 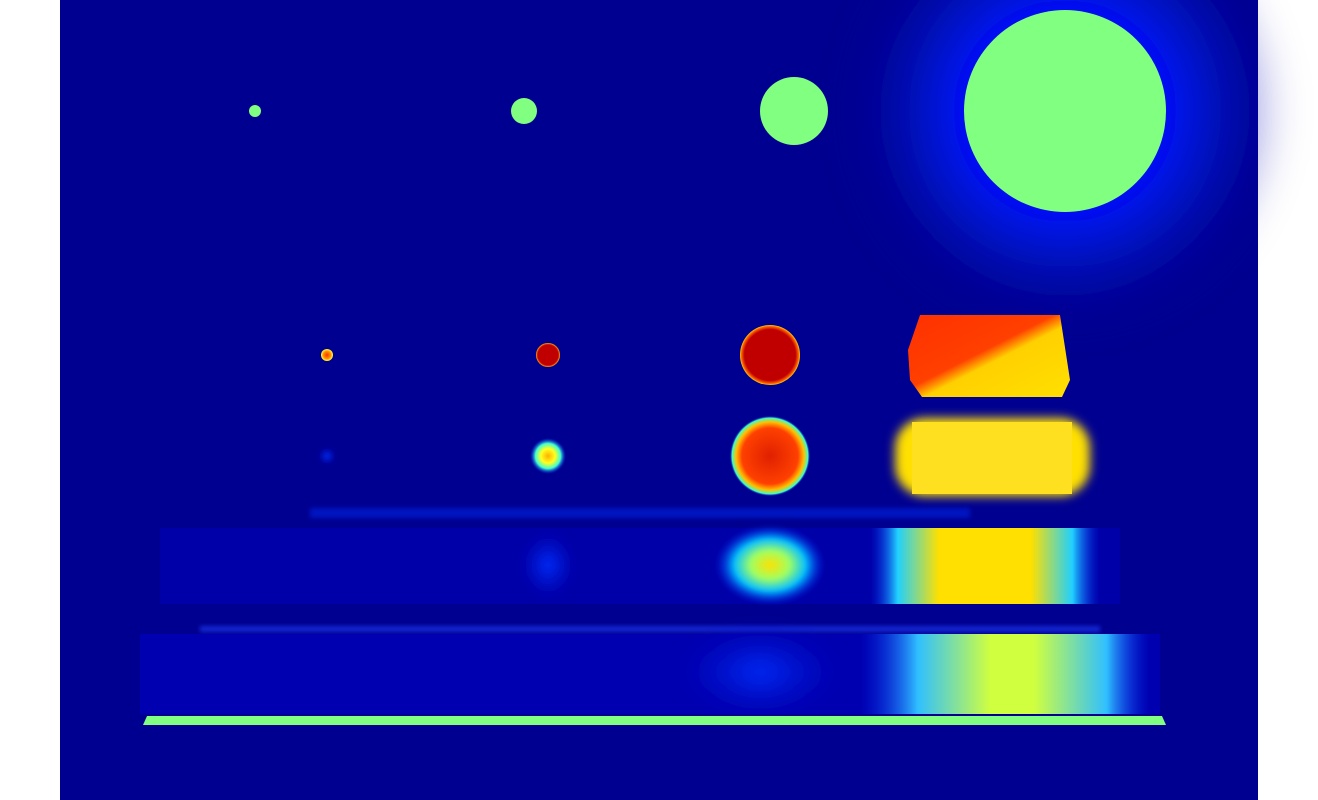 I want to click on bar, so click(x=654, y=720).